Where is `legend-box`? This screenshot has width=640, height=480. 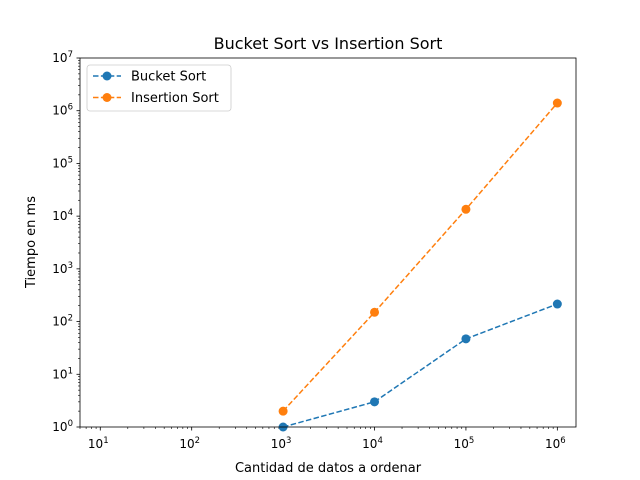 legend-box is located at coordinates (159, 88).